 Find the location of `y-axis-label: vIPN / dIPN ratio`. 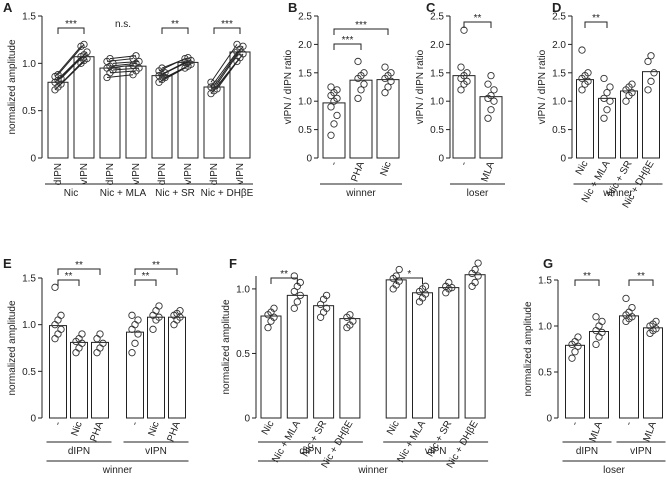

y-axis-label: vIPN / dIPN ratio is located at coordinates (288, 86).